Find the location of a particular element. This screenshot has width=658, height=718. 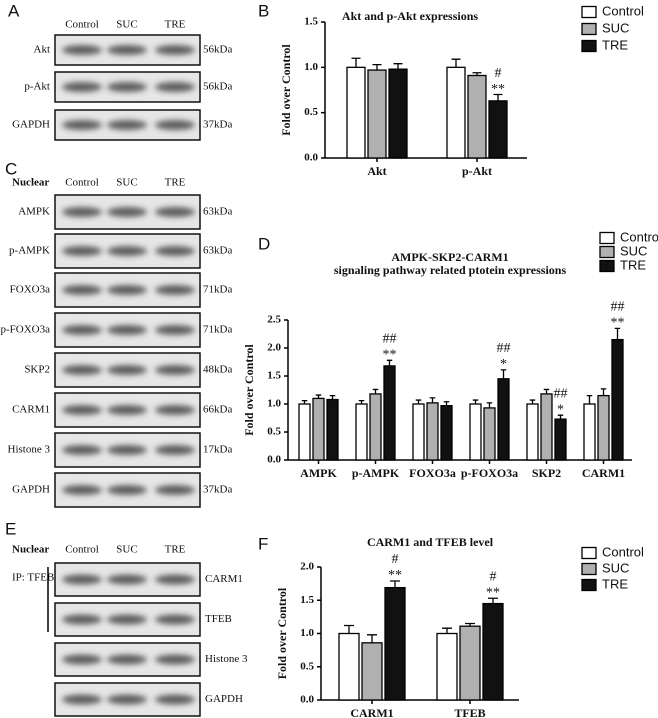

panel-label: A is located at coordinates (14, 10).